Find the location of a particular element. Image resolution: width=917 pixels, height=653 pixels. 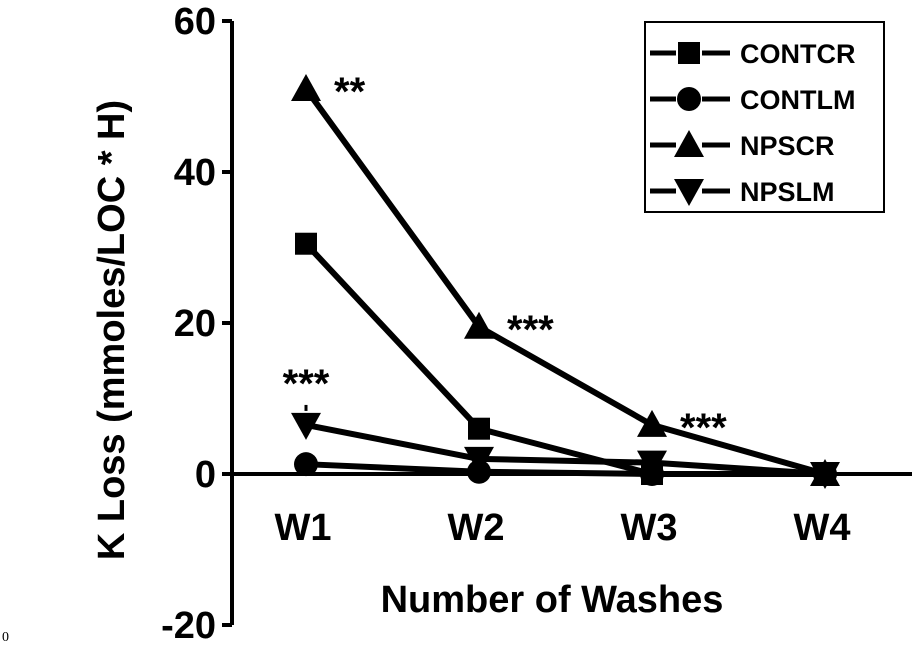

y-tick-label: 0 is located at coordinates (205, 475).